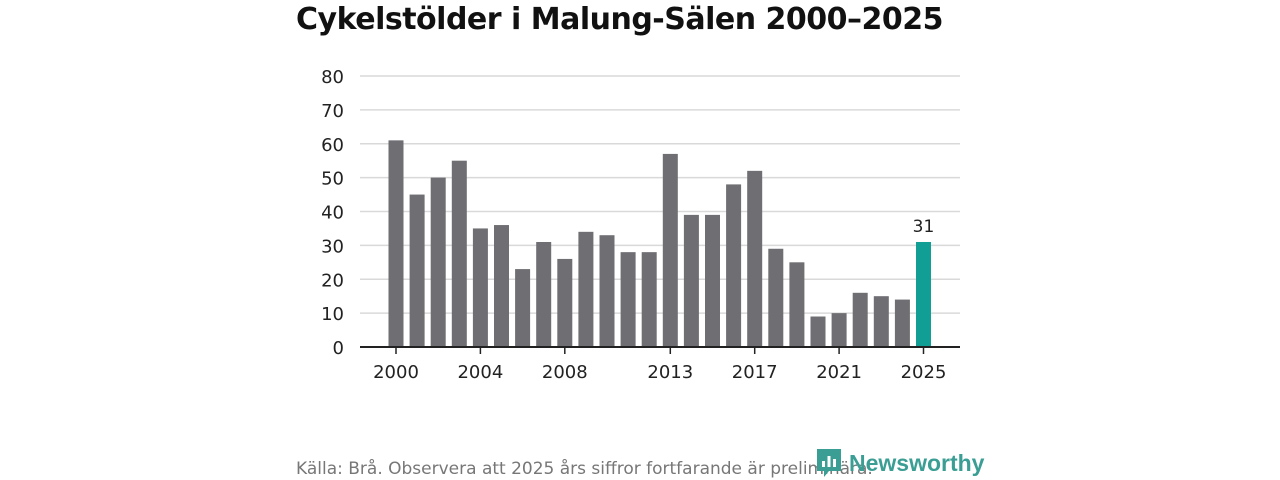 Image resolution: width=1280 pixels, height=480 pixels. I want to click on x-tick-label-2008: 2008, so click(565, 372).